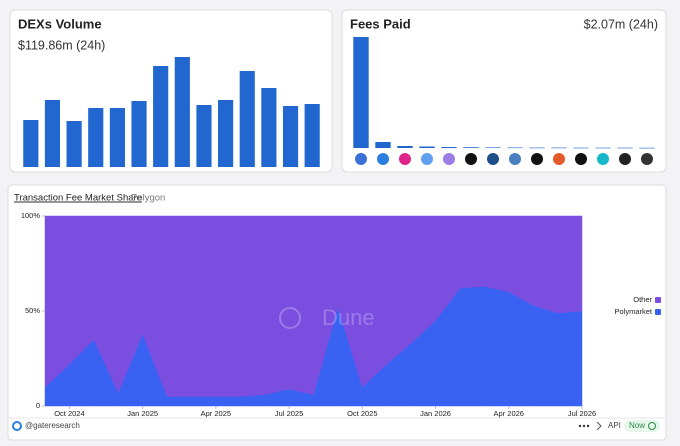 The image size is (680, 446). Describe the element at coordinates (216, 413) in the screenshot. I see `x-tick-label: Apr 2025` at that location.